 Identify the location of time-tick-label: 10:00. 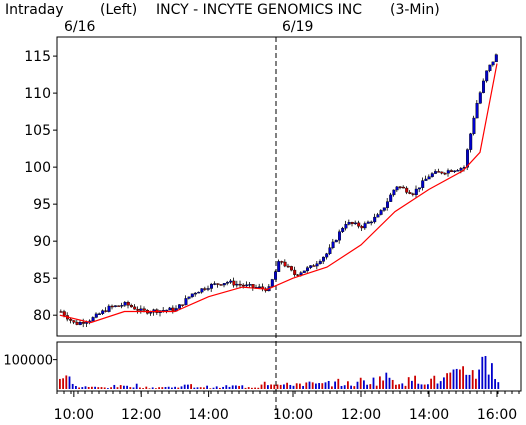
(293, 415).